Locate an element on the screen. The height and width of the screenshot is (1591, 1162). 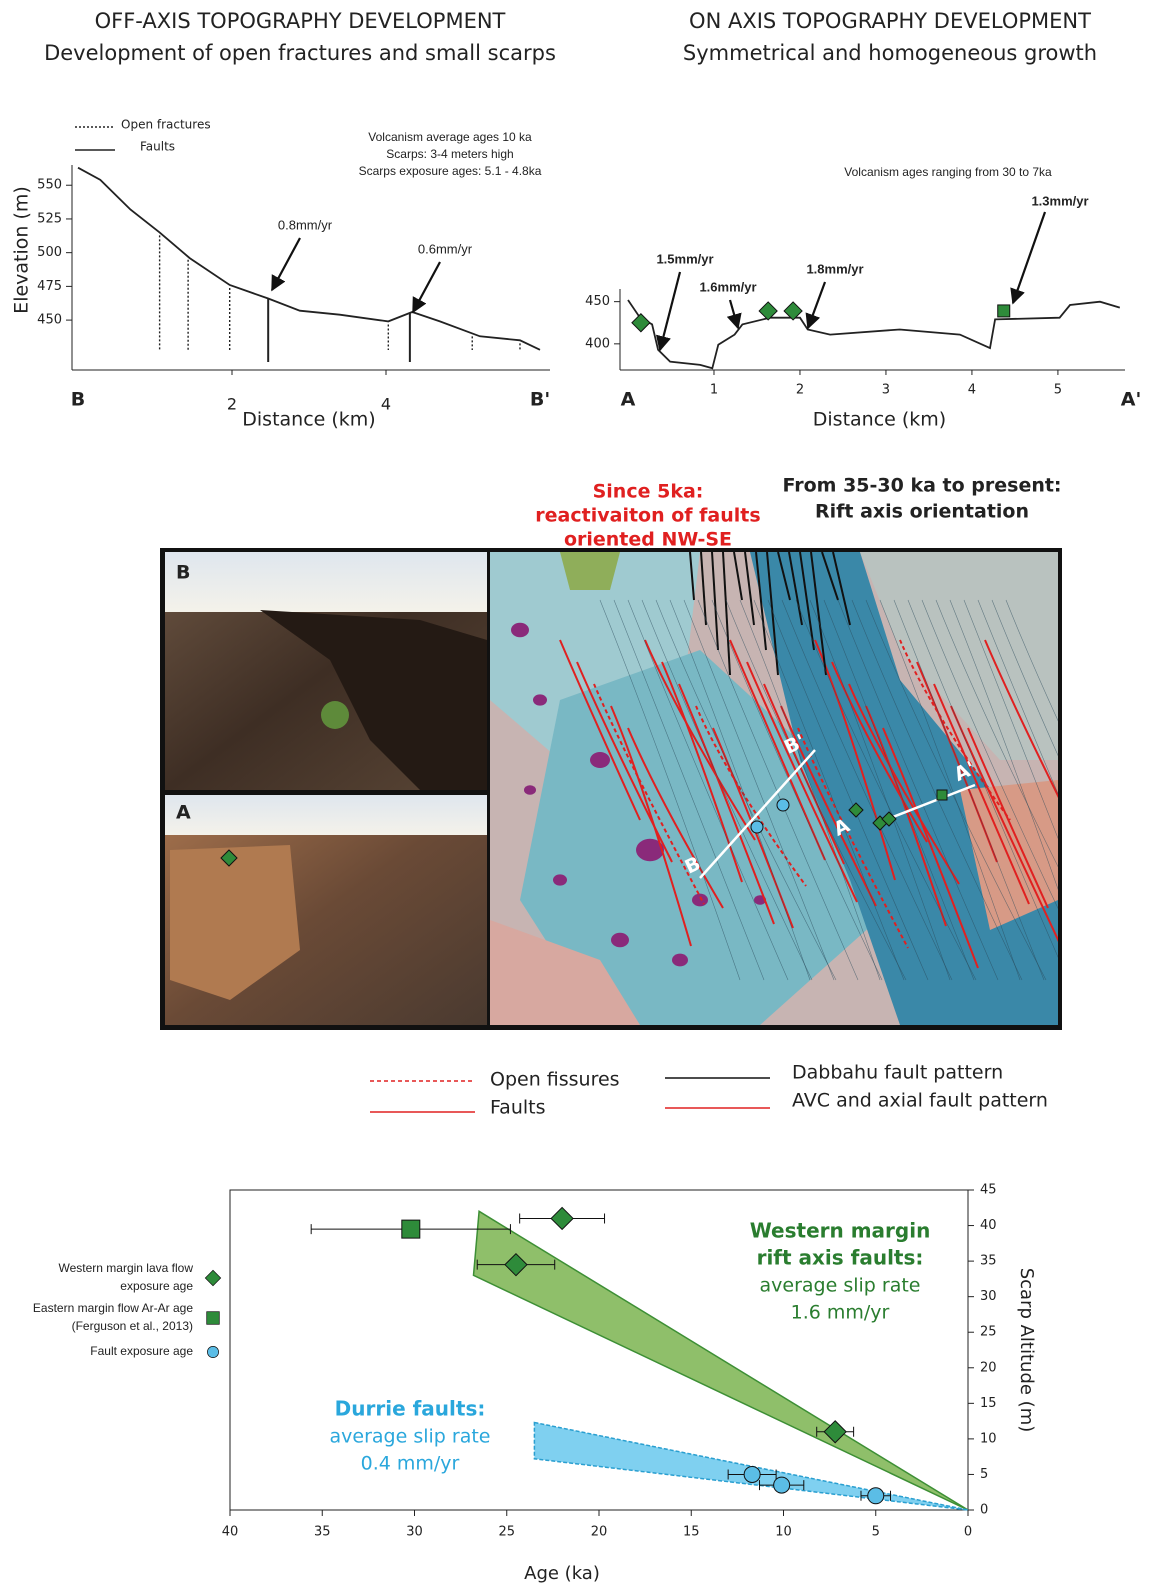
x-tick-label: B' is located at coordinates (540, 400).